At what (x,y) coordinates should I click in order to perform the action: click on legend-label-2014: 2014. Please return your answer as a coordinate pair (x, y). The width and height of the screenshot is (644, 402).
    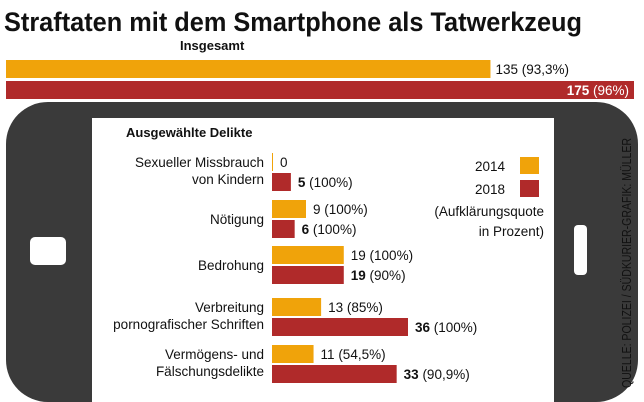
    Looking at the image, I should click on (490, 166).